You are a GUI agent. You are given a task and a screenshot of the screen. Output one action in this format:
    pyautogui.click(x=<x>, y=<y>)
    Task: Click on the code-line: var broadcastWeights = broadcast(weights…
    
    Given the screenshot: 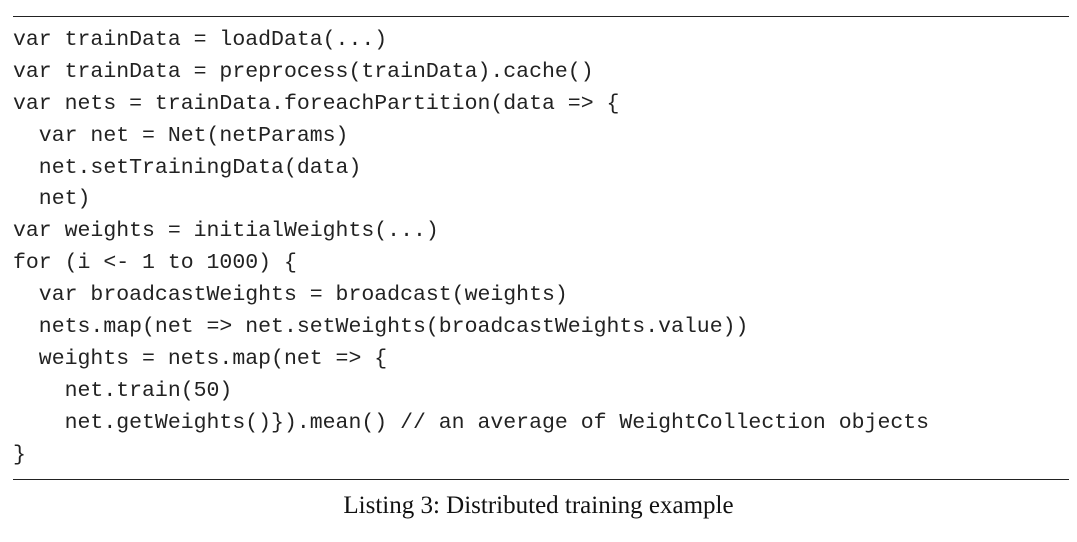 What is the action you would take?
    pyautogui.click(x=290, y=295)
    